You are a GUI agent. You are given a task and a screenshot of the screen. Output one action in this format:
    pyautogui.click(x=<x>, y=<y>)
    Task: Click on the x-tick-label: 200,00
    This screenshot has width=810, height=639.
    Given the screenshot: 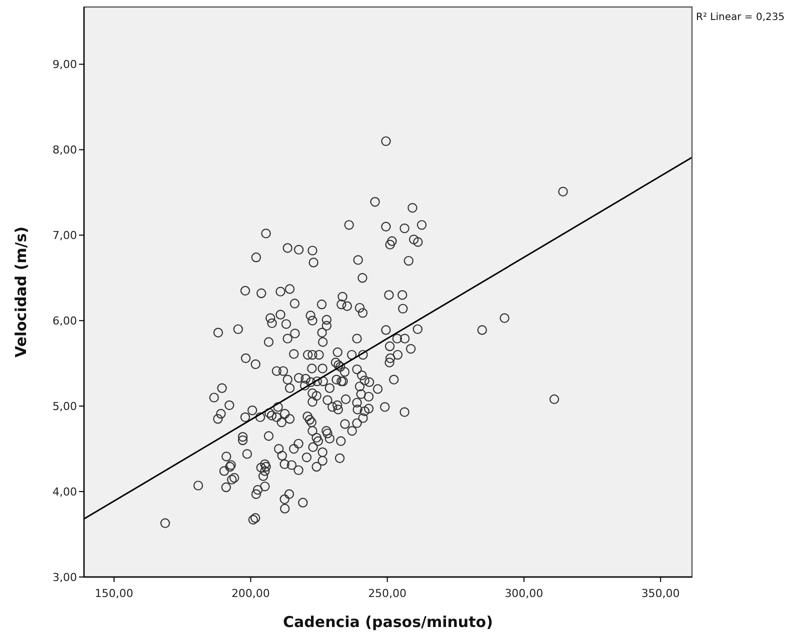 What is the action you would take?
    pyautogui.click(x=250, y=593)
    